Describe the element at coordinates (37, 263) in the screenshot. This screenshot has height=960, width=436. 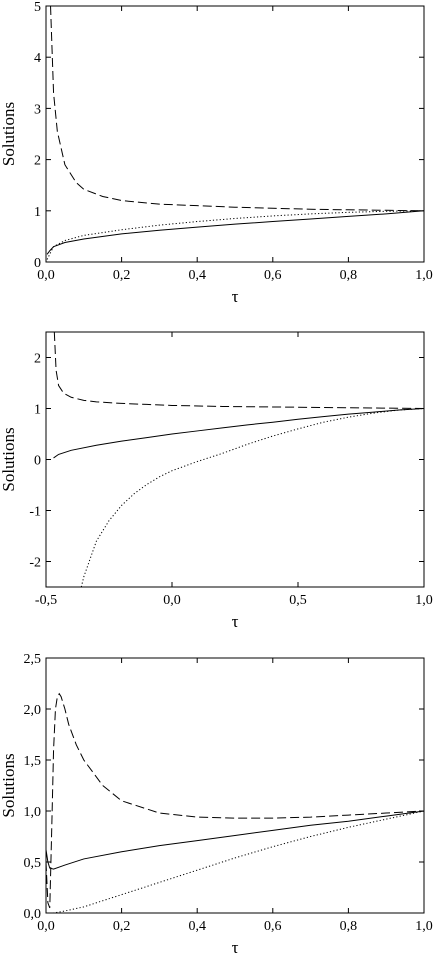
I see `y-tick-label-panel-1: 0` at that location.